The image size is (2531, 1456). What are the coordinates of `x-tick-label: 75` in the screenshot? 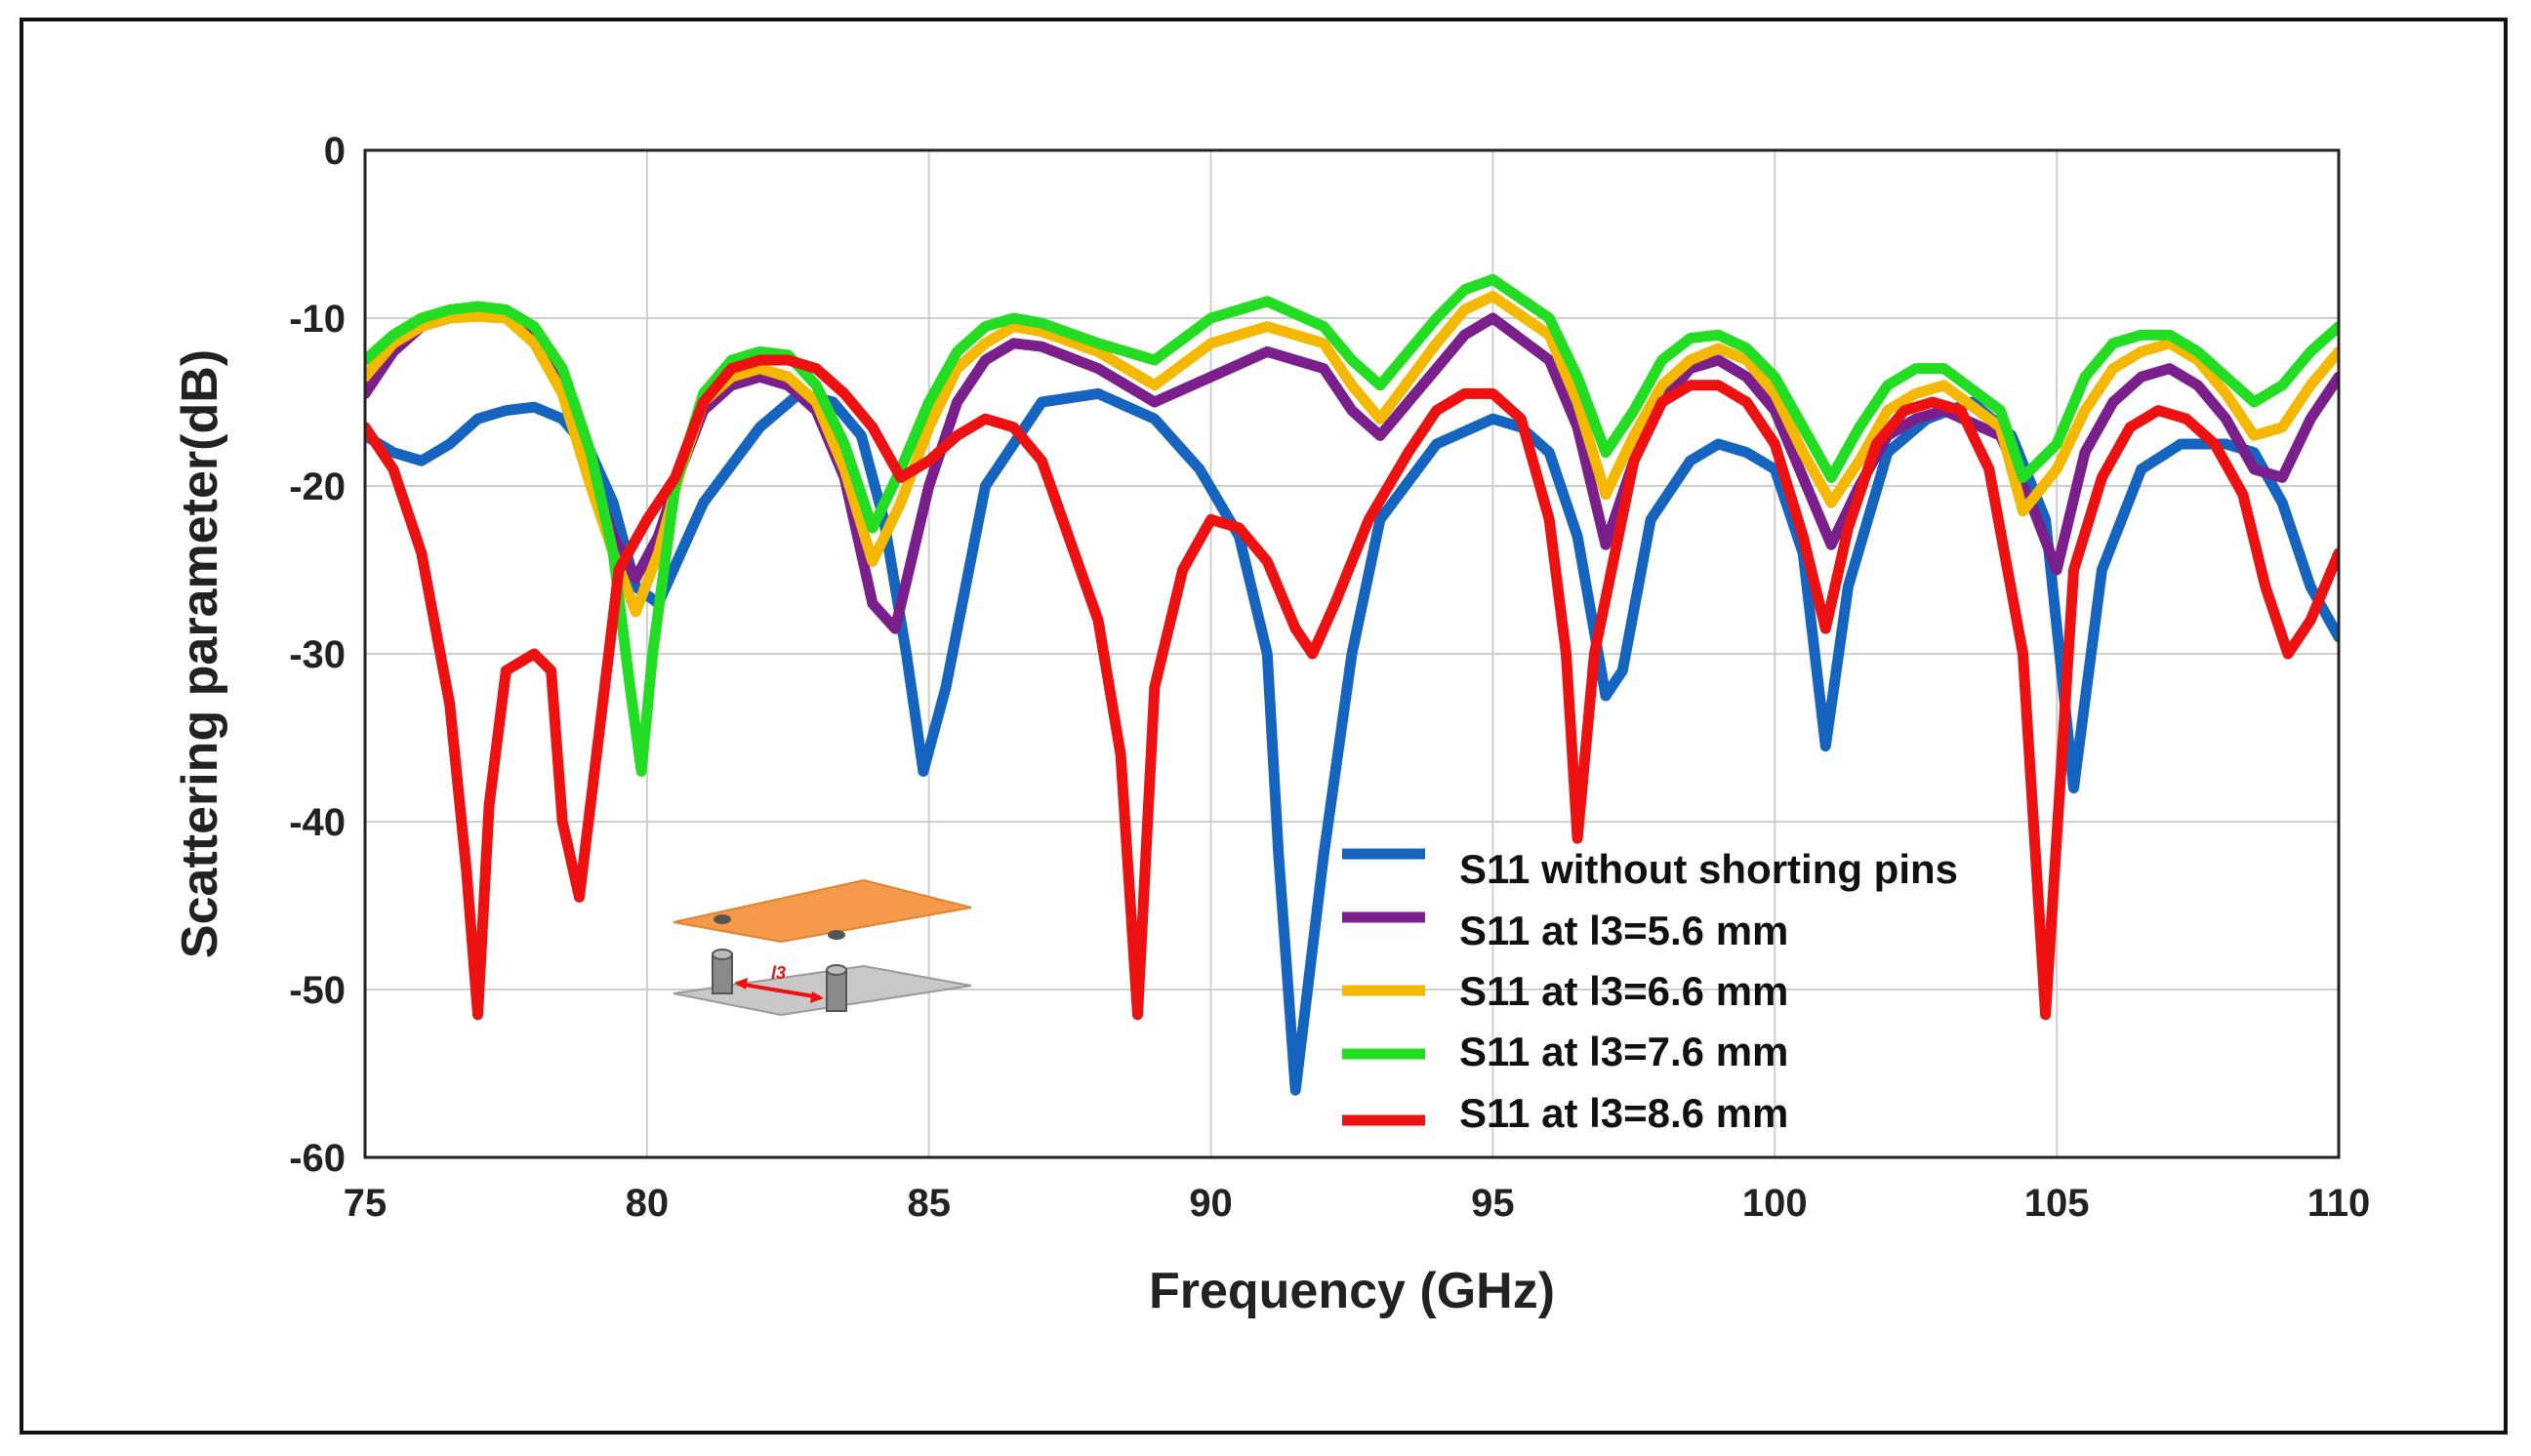 It's located at (366, 1203).